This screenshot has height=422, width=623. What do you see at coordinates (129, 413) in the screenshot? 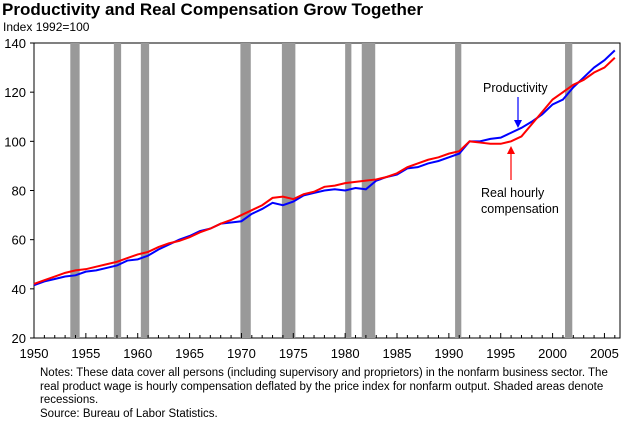
I see `source-text: Source: Bureau of Labor Statistics.` at bounding box center [129, 413].